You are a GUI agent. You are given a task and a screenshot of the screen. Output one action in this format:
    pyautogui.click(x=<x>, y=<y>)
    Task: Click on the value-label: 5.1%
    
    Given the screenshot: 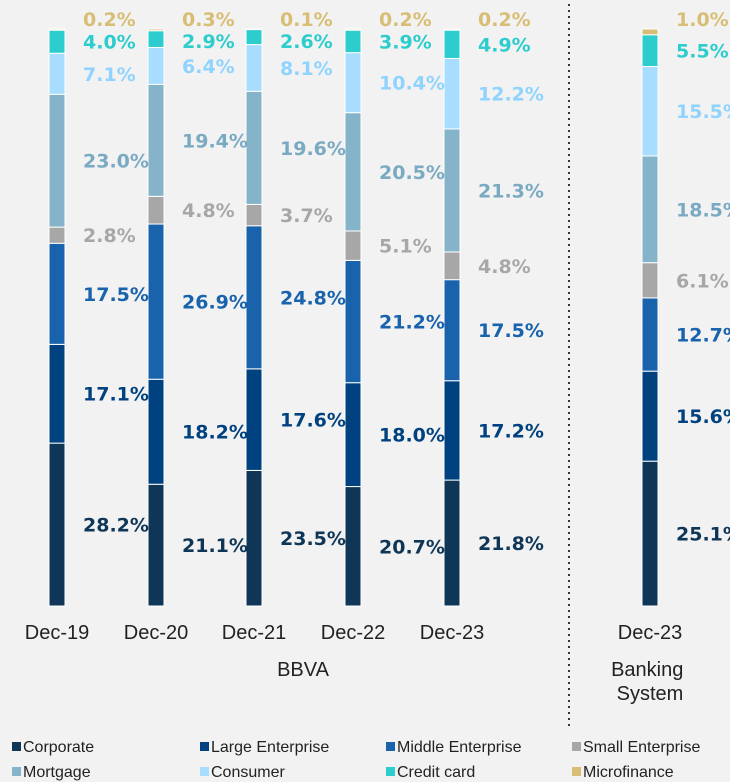 What is the action you would take?
    pyautogui.click(x=405, y=247)
    